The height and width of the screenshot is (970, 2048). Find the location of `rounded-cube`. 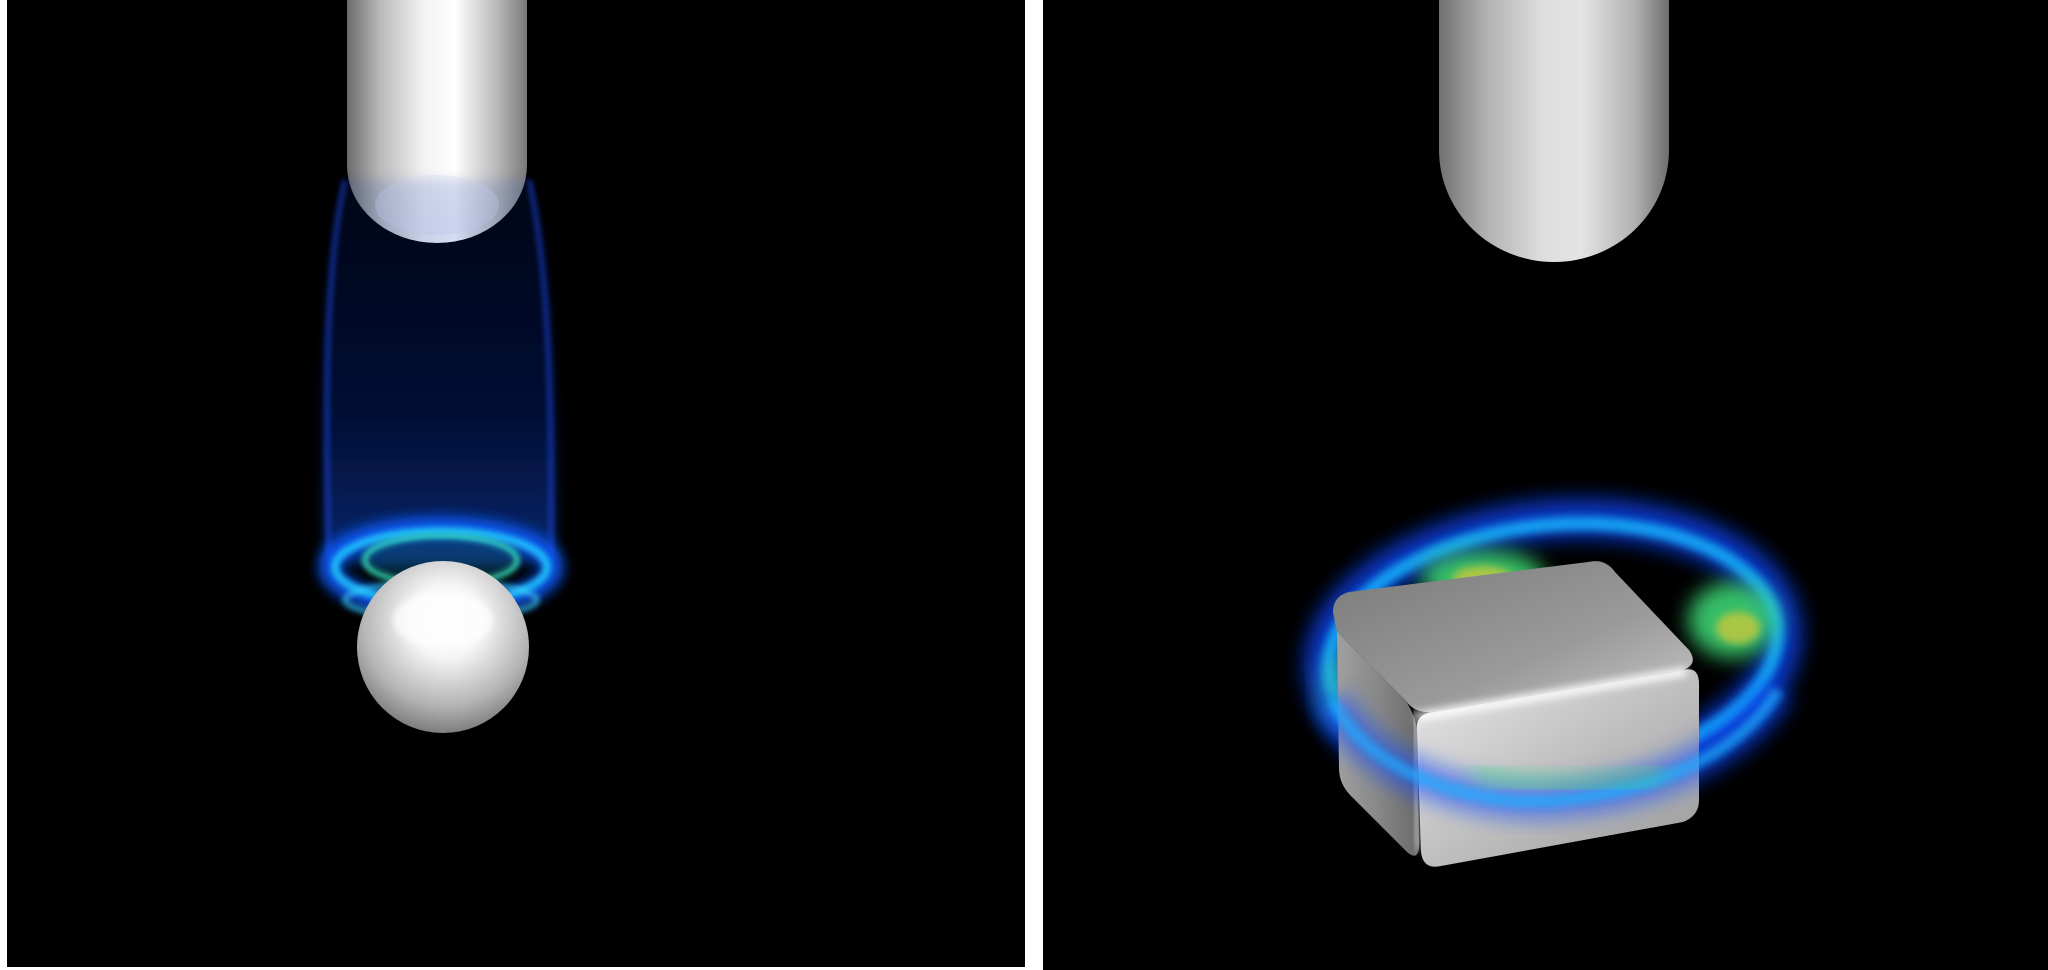

rounded-cube is located at coordinates (1516, 714).